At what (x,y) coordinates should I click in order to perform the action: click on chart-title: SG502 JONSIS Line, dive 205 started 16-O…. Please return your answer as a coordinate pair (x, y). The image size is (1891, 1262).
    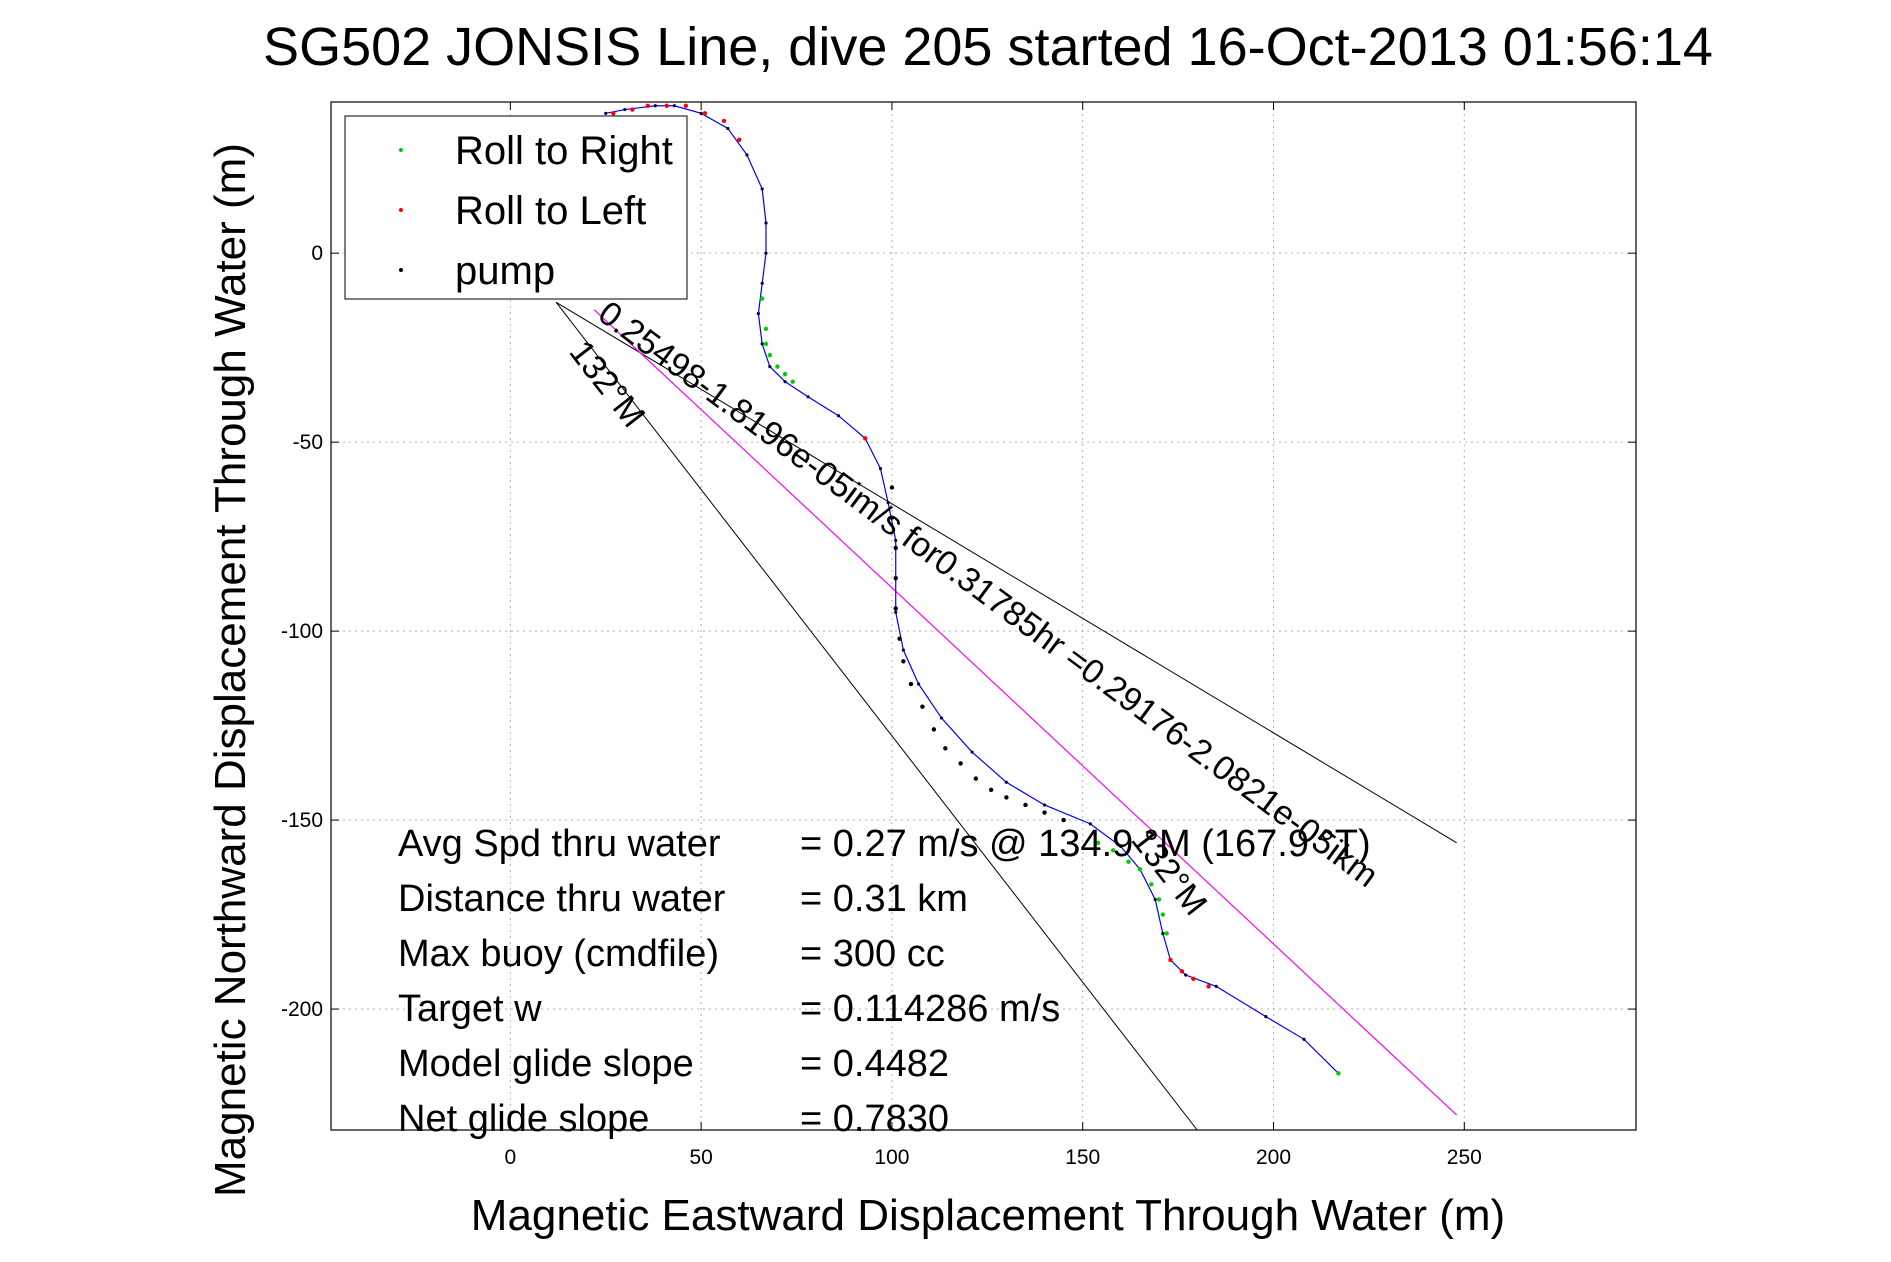
    Looking at the image, I should click on (988, 47).